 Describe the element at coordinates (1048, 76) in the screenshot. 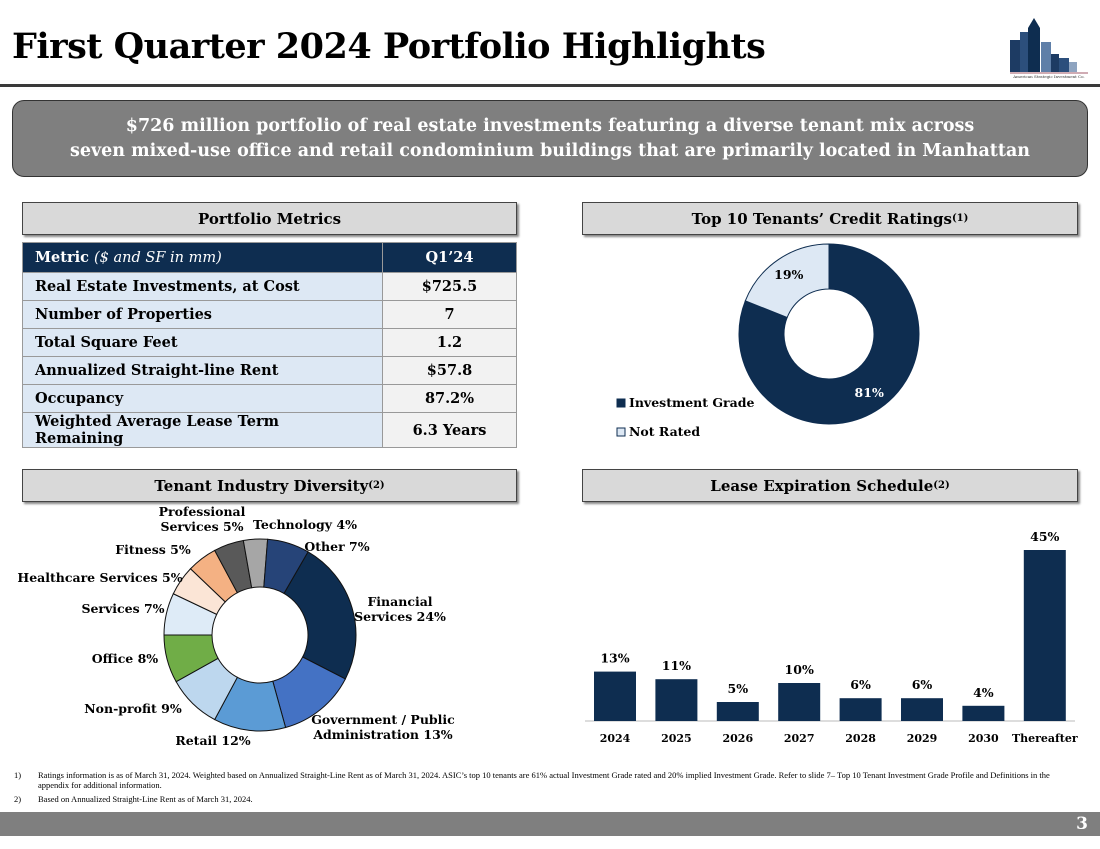

I see `svg-text:American Strategic Investment: American Strategic Investment Co.` at that location.